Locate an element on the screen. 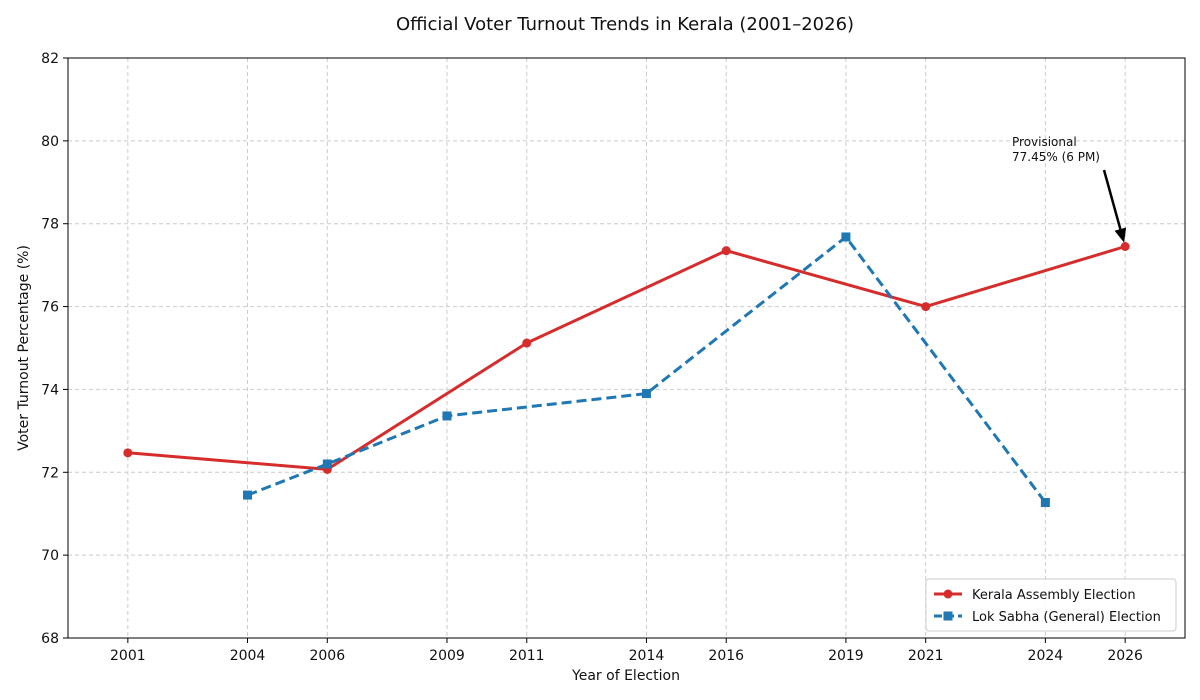  y-tick-label: 80 is located at coordinates (50, 142).